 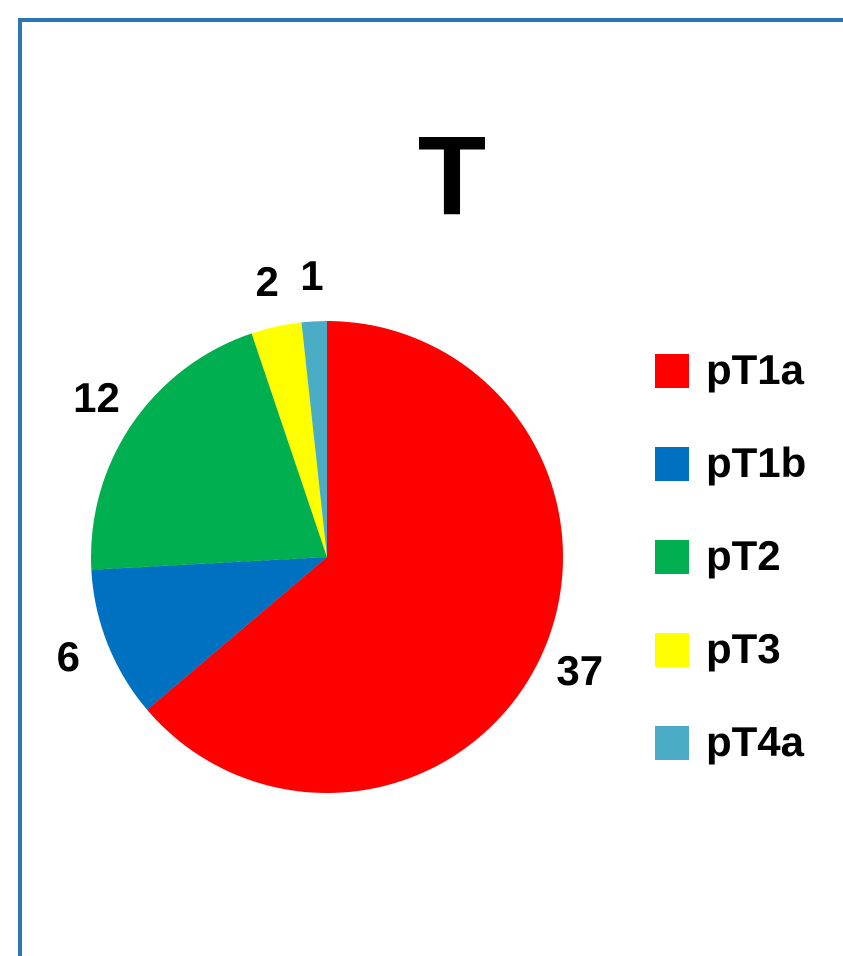 I want to click on legend-label: pT2, so click(x=743, y=555).